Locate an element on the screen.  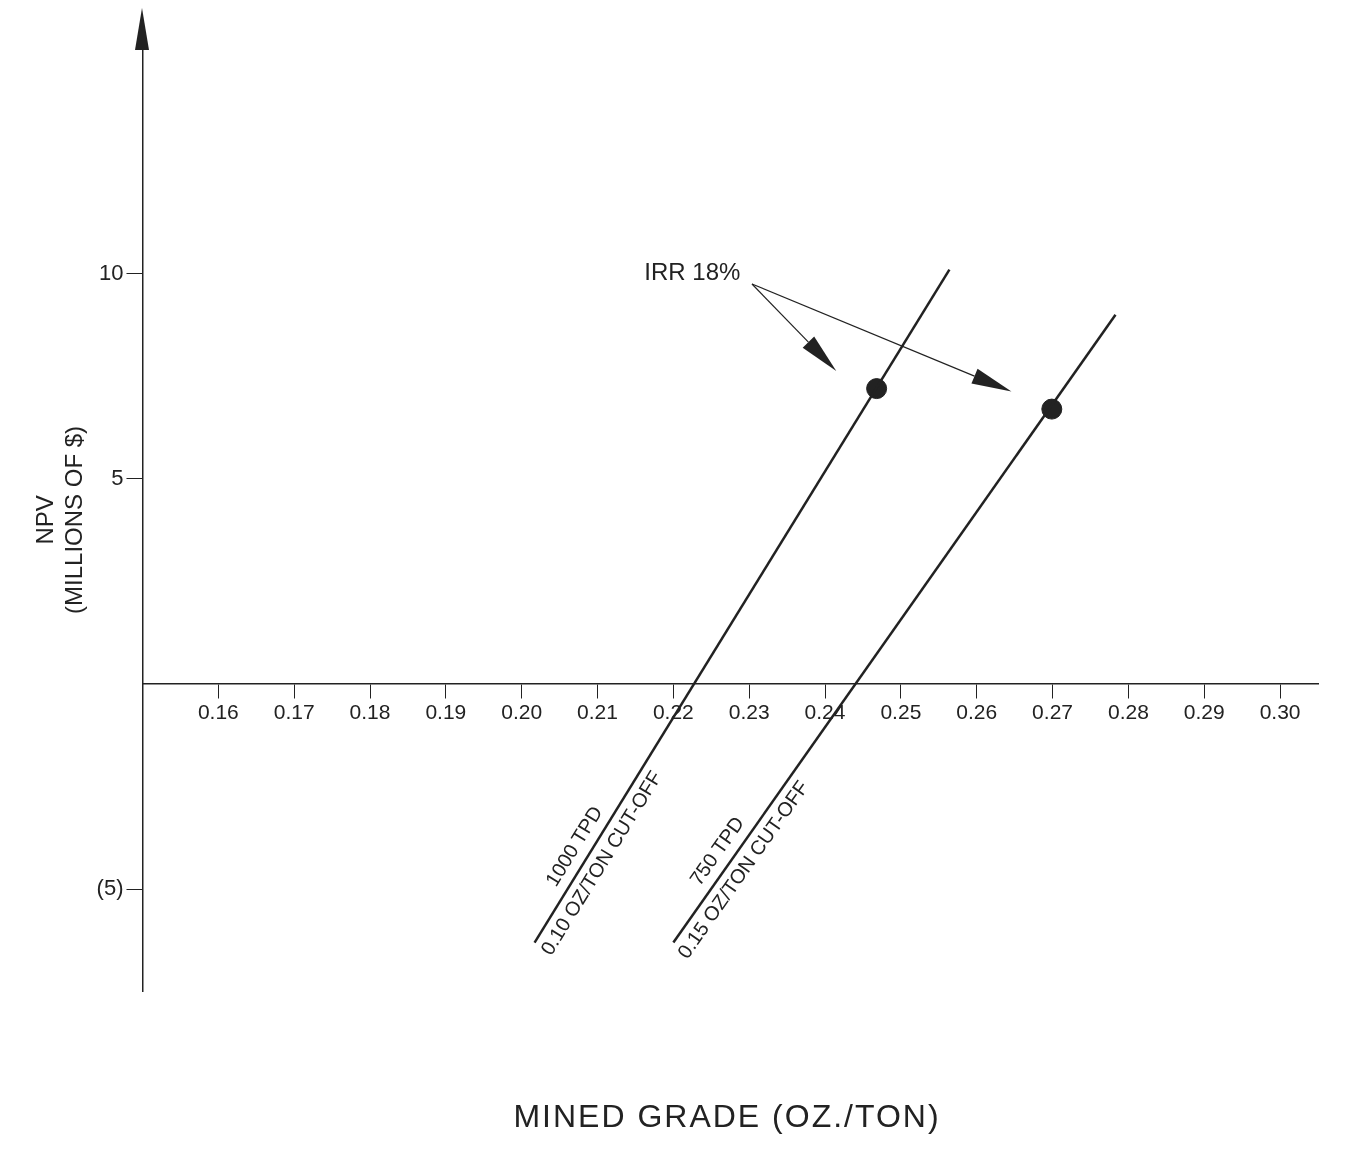
x-tick-label: 0.20 is located at coordinates (522, 712).